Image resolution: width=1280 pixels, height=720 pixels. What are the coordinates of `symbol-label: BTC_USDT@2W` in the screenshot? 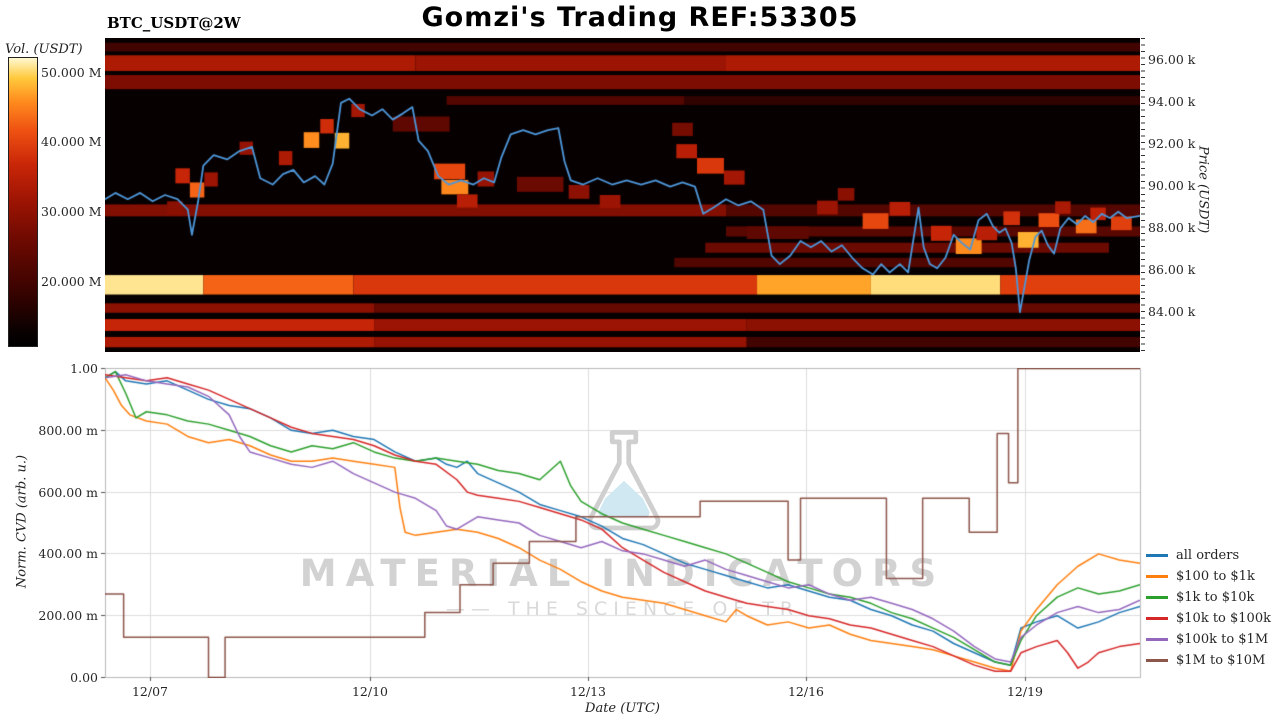 It's located at (174, 23).